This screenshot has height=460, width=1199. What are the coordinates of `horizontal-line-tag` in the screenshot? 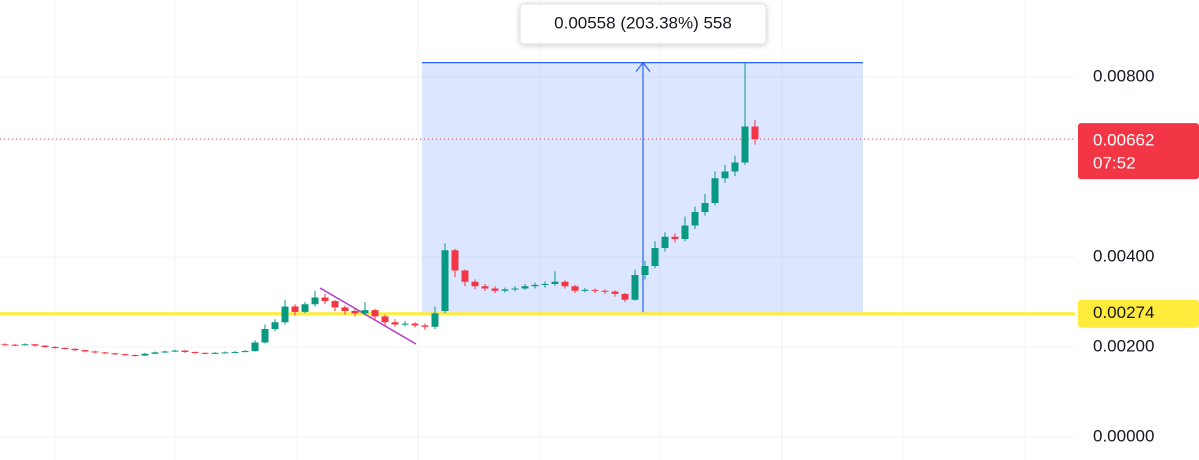 It's located at (1138, 313).